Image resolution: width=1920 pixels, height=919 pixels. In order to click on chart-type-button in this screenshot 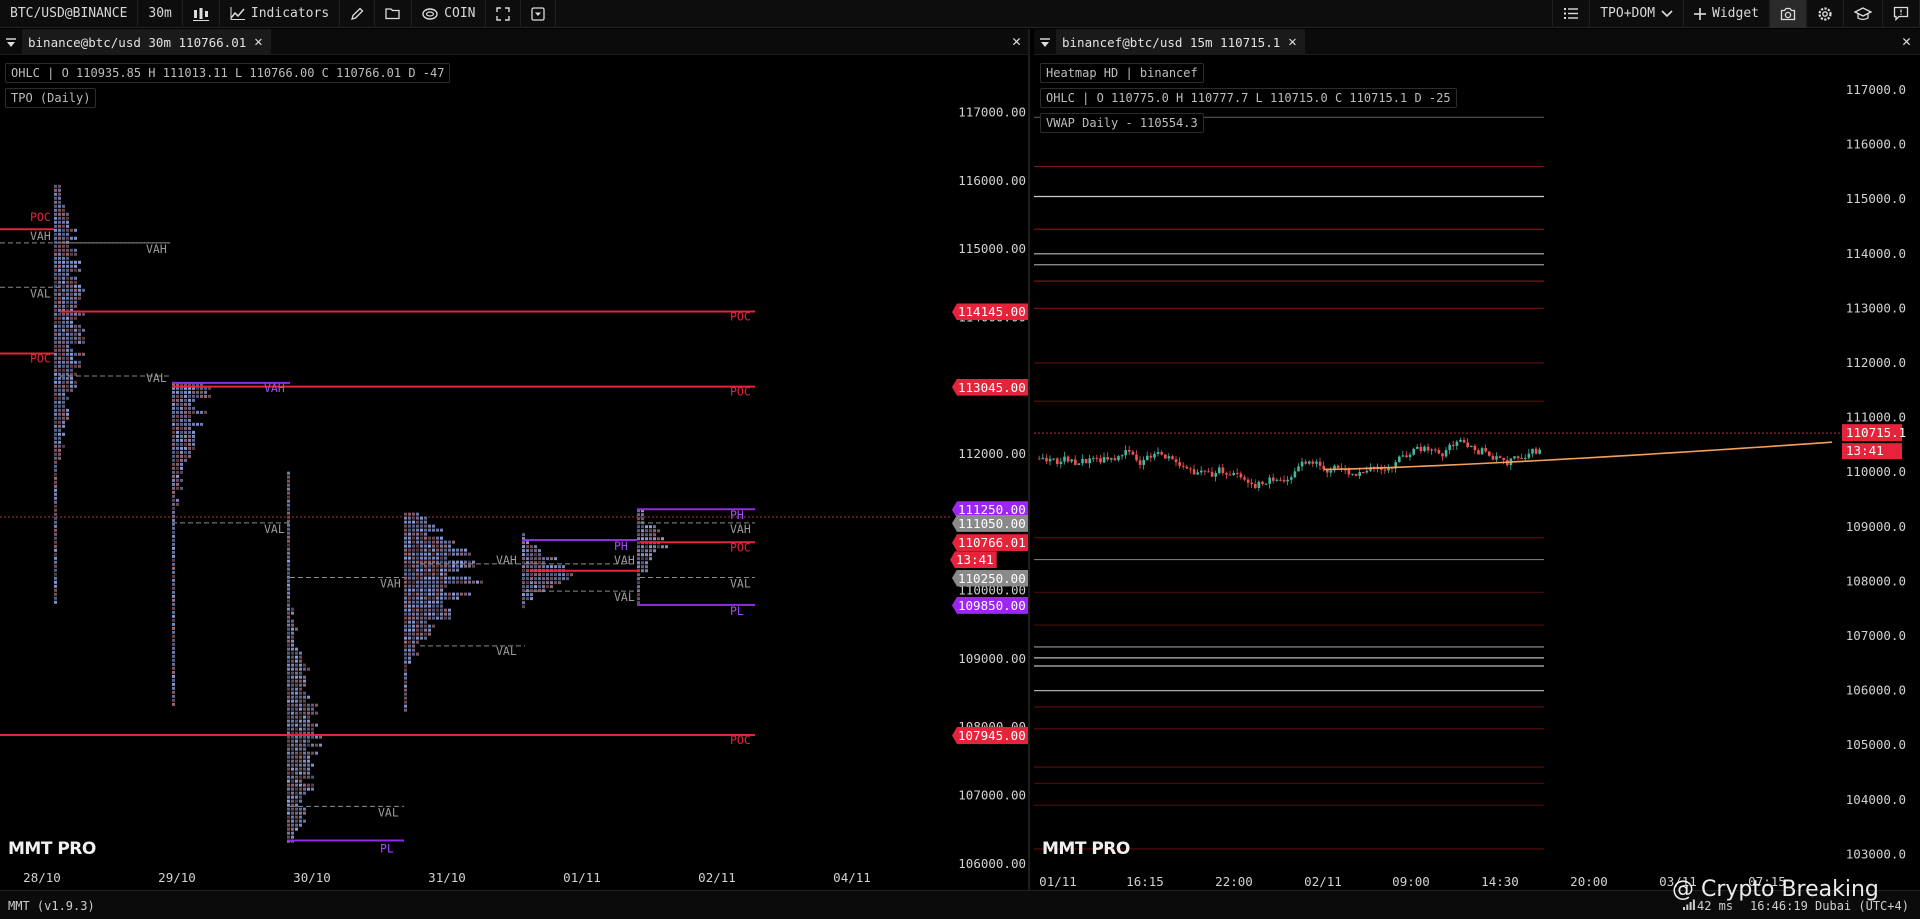, I will do `click(201, 14)`.